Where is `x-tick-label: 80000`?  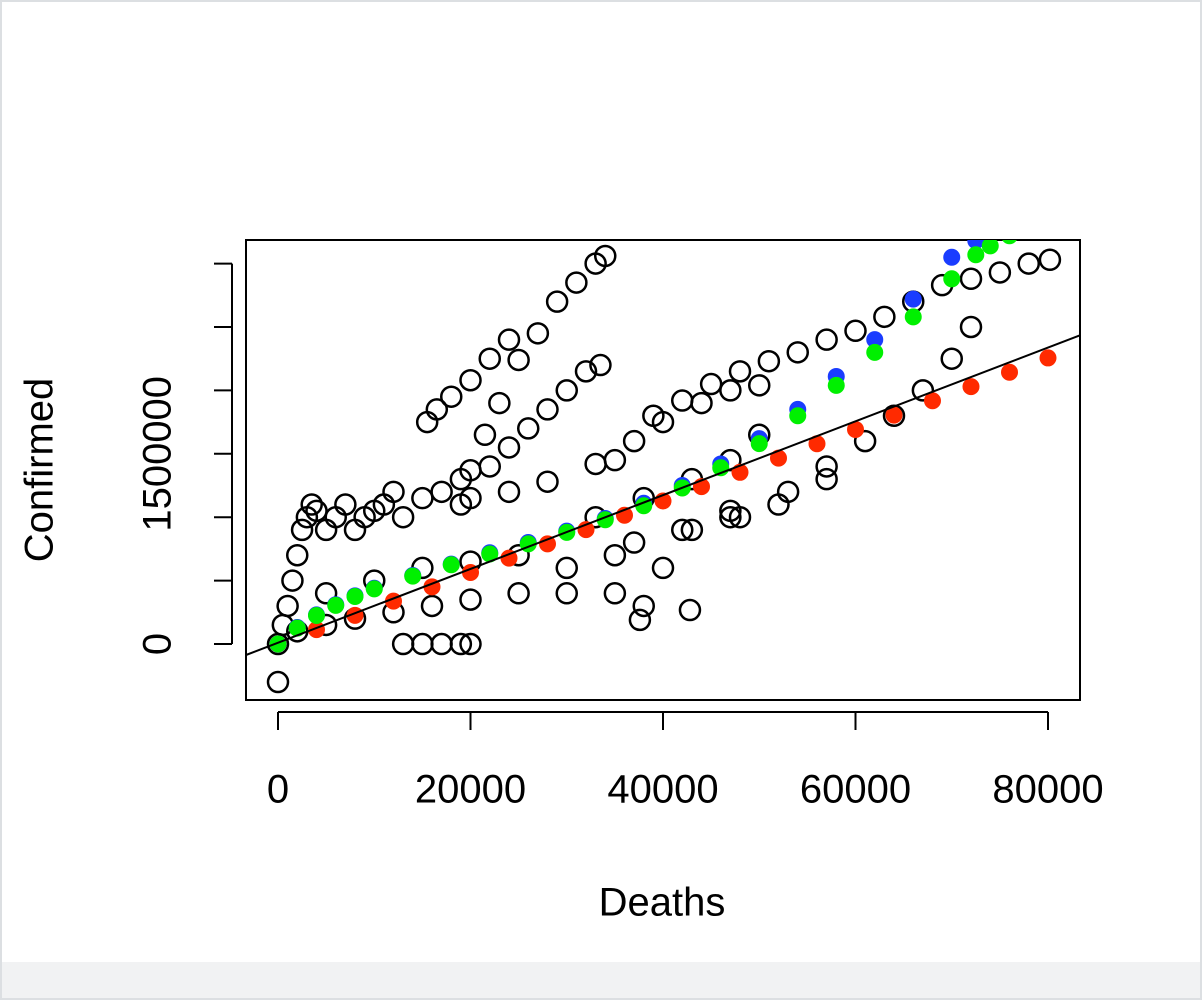 x-tick-label: 80000 is located at coordinates (1047, 790).